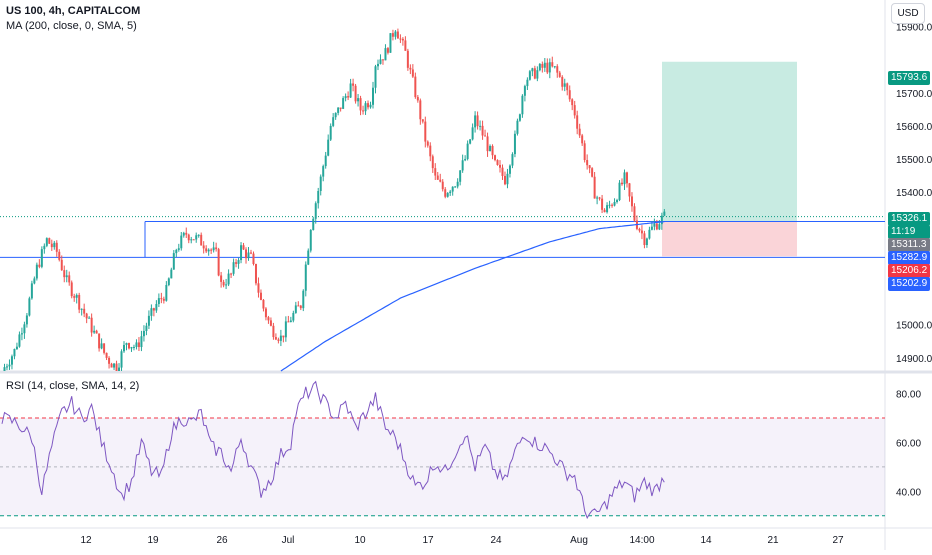 The width and height of the screenshot is (932, 555). What do you see at coordinates (729, 239) in the screenshot?
I see `loss-zone` at bounding box center [729, 239].